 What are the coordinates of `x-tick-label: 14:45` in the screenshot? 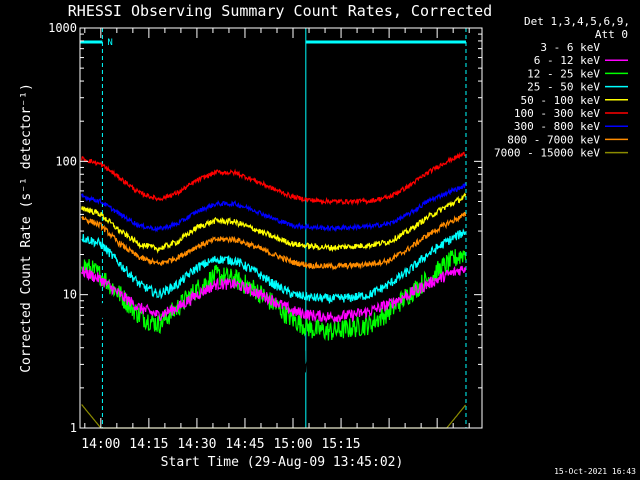 It's located at (244, 444).